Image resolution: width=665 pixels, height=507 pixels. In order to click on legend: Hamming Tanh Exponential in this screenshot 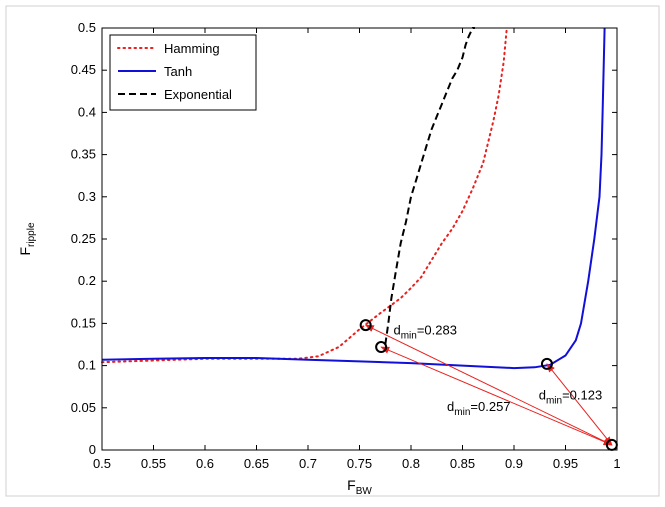, I will do `click(183, 72)`.